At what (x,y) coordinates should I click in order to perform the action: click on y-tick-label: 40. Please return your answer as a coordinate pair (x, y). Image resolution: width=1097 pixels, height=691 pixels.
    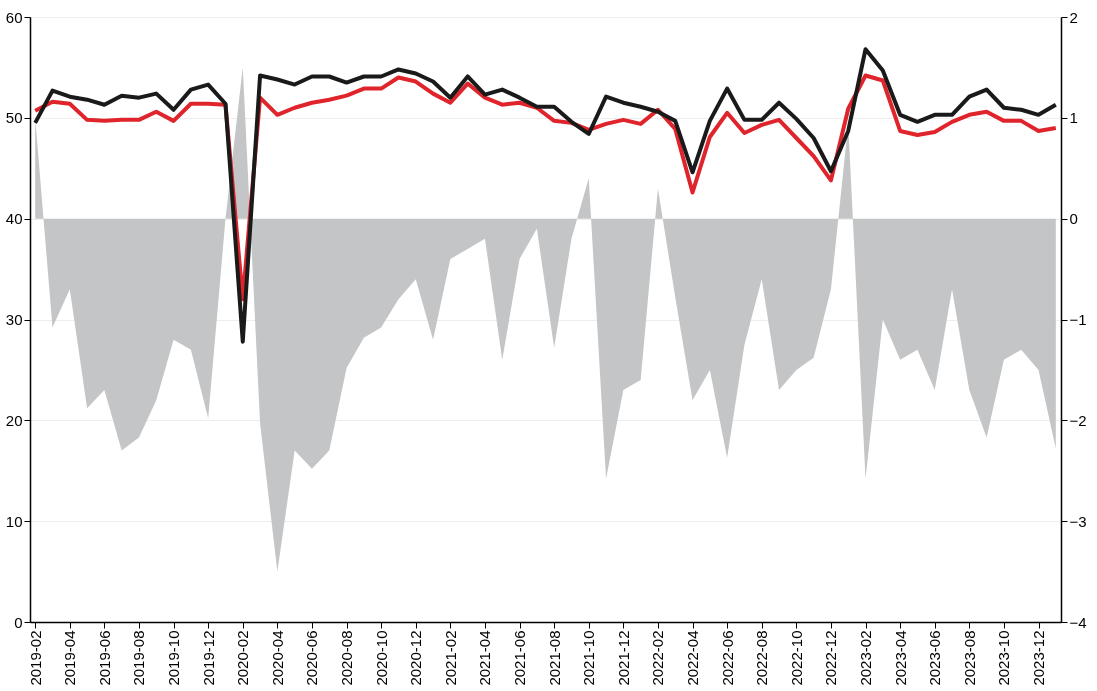
    Looking at the image, I should click on (14, 219).